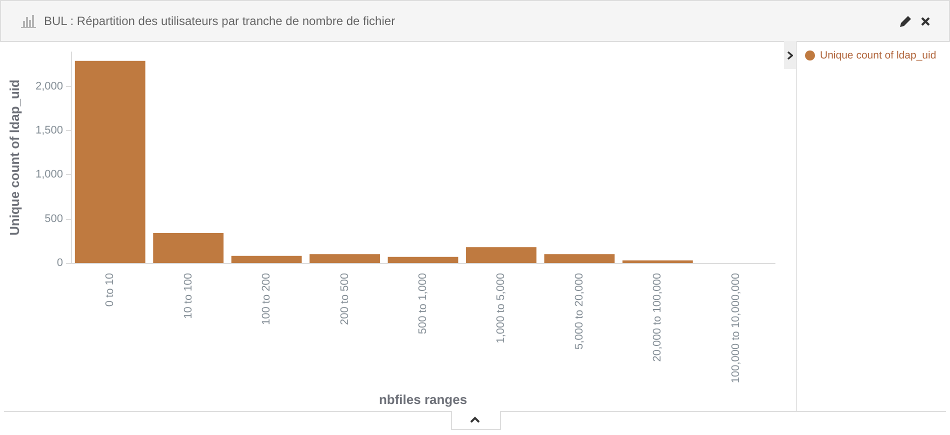 This screenshot has height=435, width=950. What do you see at coordinates (266, 299) in the screenshot?
I see `x-tick-label: 100 to 200` at bounding box center [266, 299].